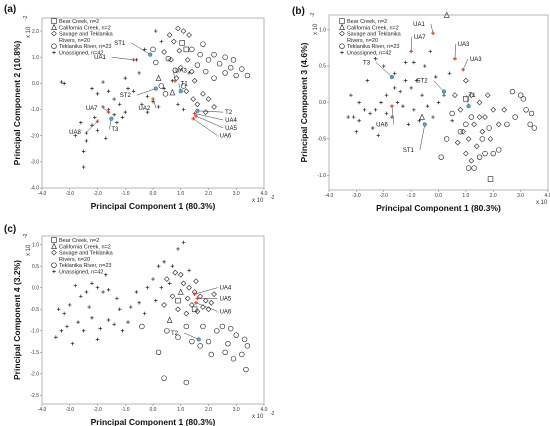 This screenshot has height=426, width=550. What do you see at coordinates (169, 319) in the screenshot?
I see `data-point-triangle` at bounding box center [169, 319].